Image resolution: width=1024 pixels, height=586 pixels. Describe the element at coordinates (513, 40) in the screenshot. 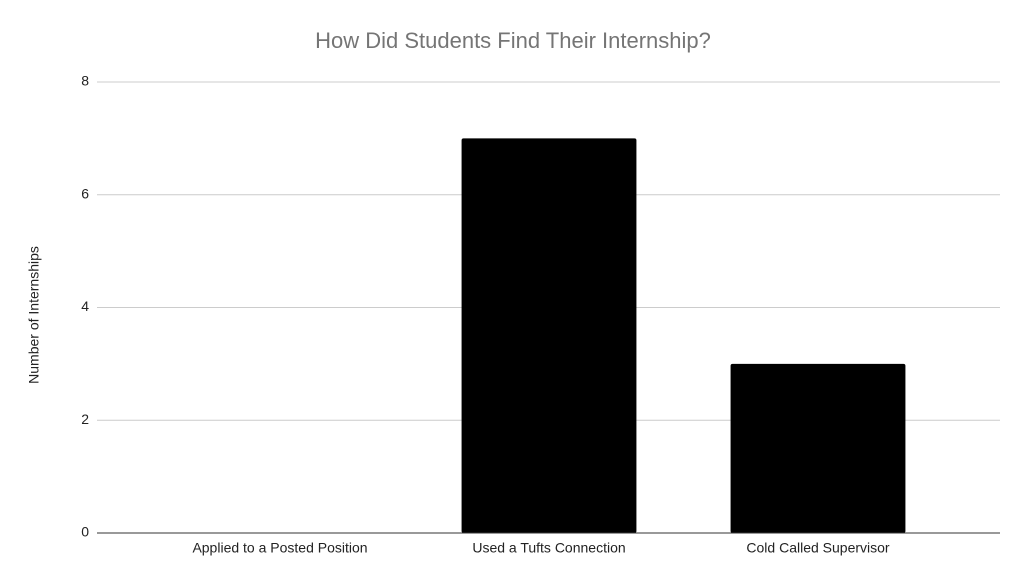

I see `chart-title: How Did Students Find Their Internship?` at that location.